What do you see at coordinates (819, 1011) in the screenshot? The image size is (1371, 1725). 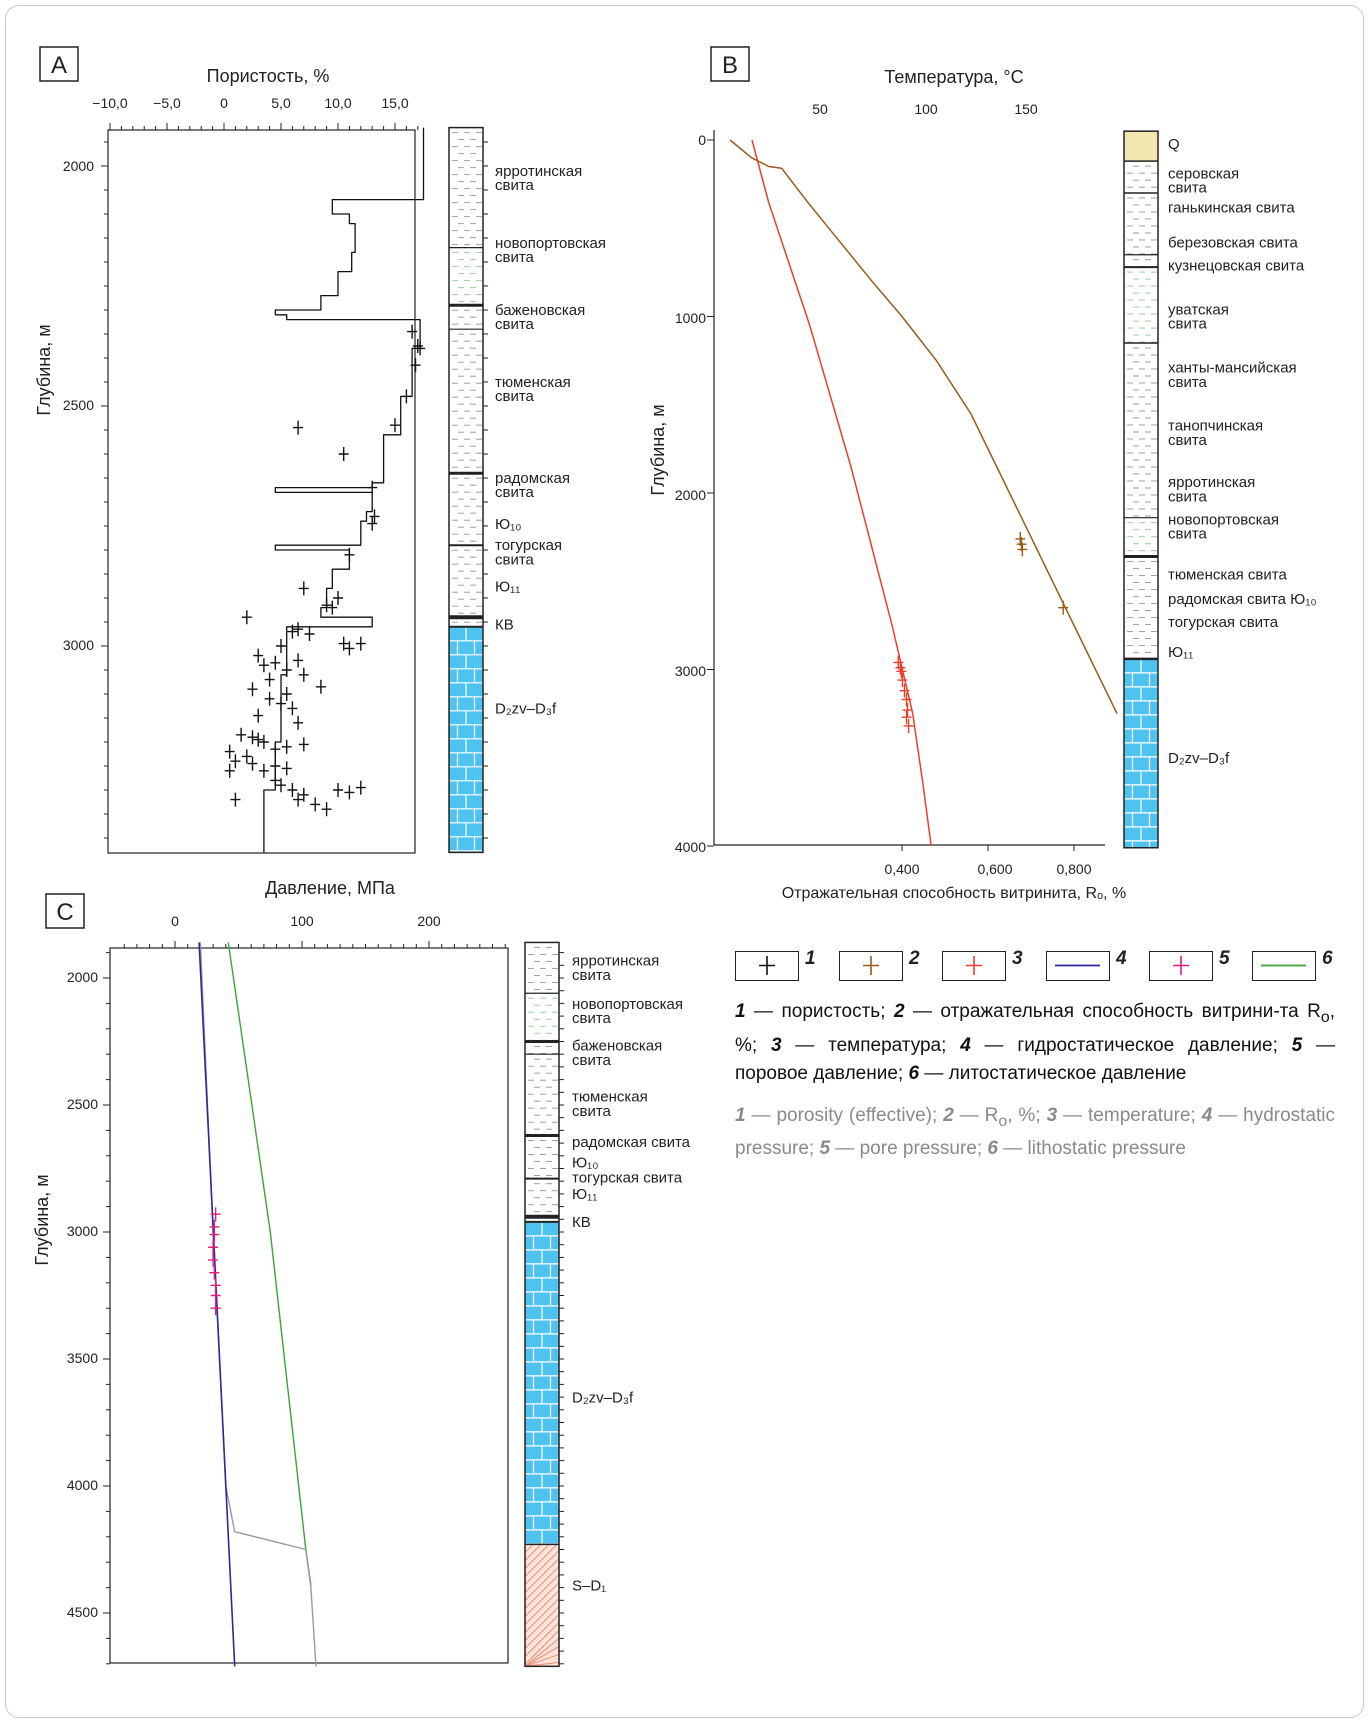 I see `legend-ru-text: — пористость;` at bounding box center [819, 1011].